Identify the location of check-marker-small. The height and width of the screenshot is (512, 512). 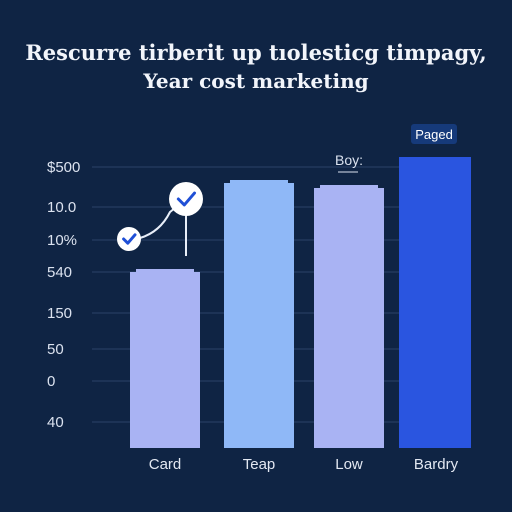
(129, 239).